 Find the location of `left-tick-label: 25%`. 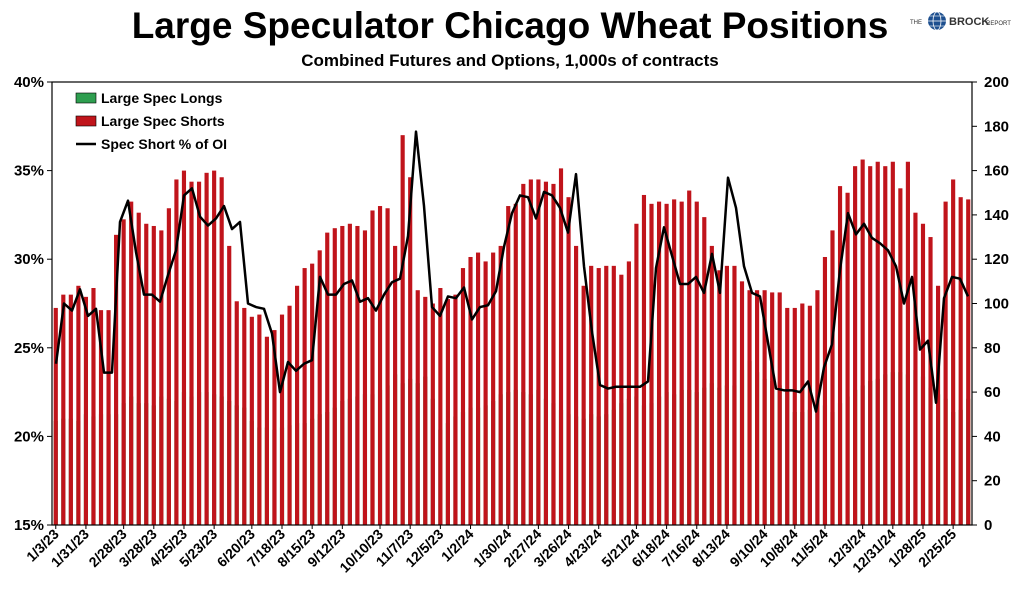

left-tick-label: 25% is located at coordinates (29, 348).